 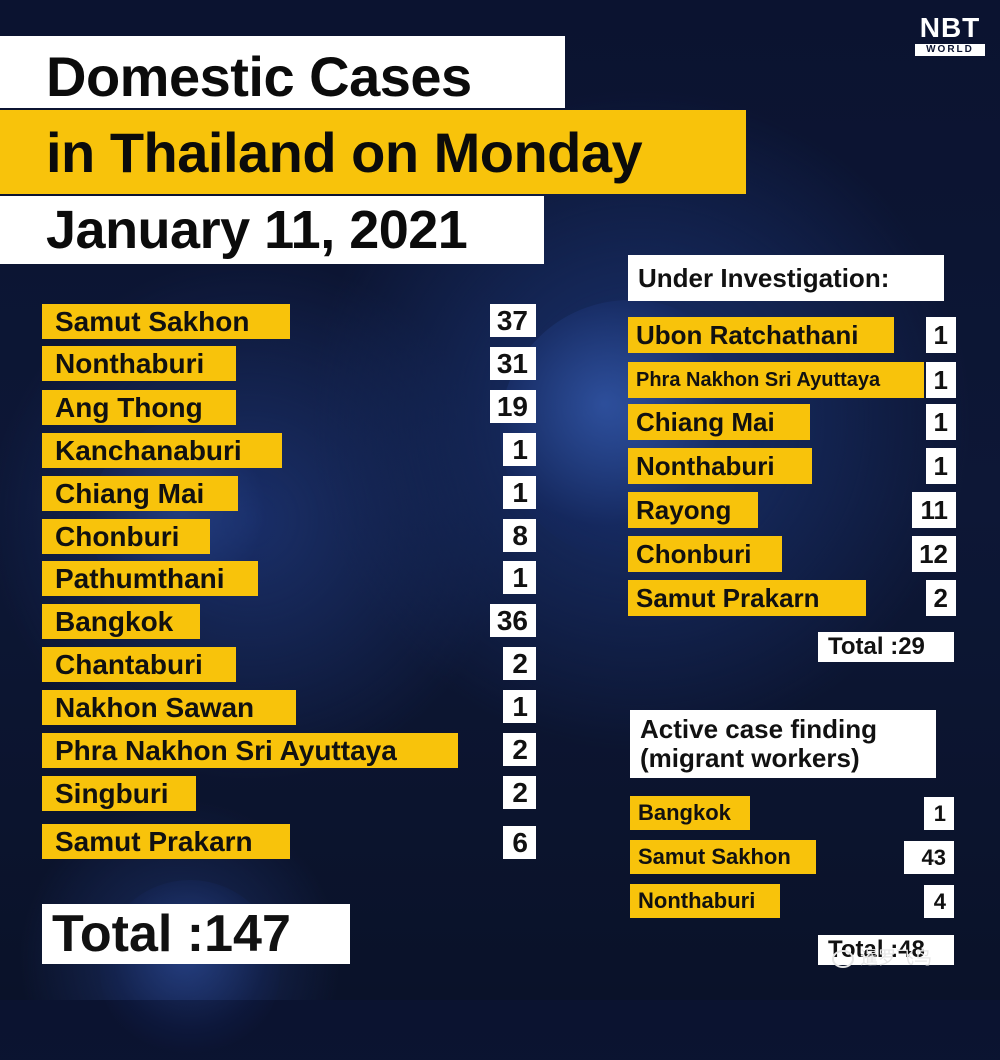 I want to click on case-count: 31, so click(x=513, y=363).